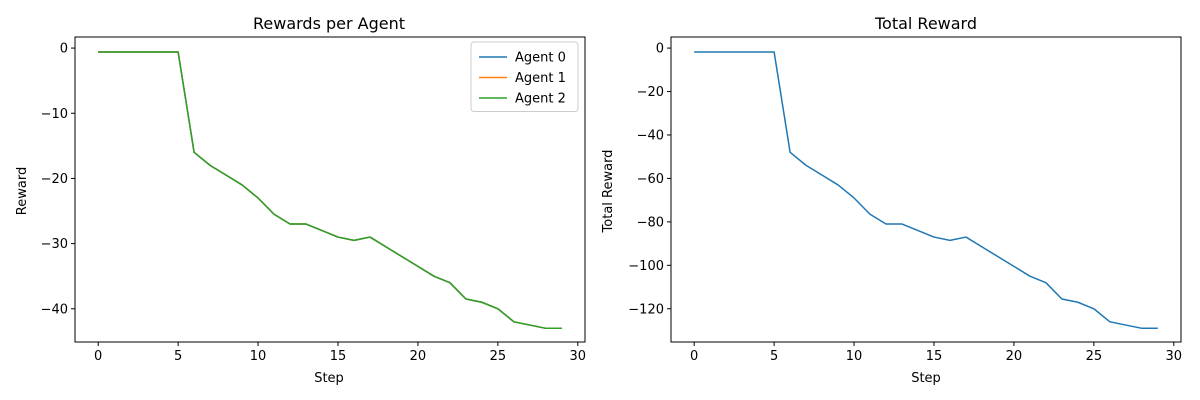 The height and width of the screenshot is (400, 1200). I want to click on legend-label: Agent 2, so click(540, 99).